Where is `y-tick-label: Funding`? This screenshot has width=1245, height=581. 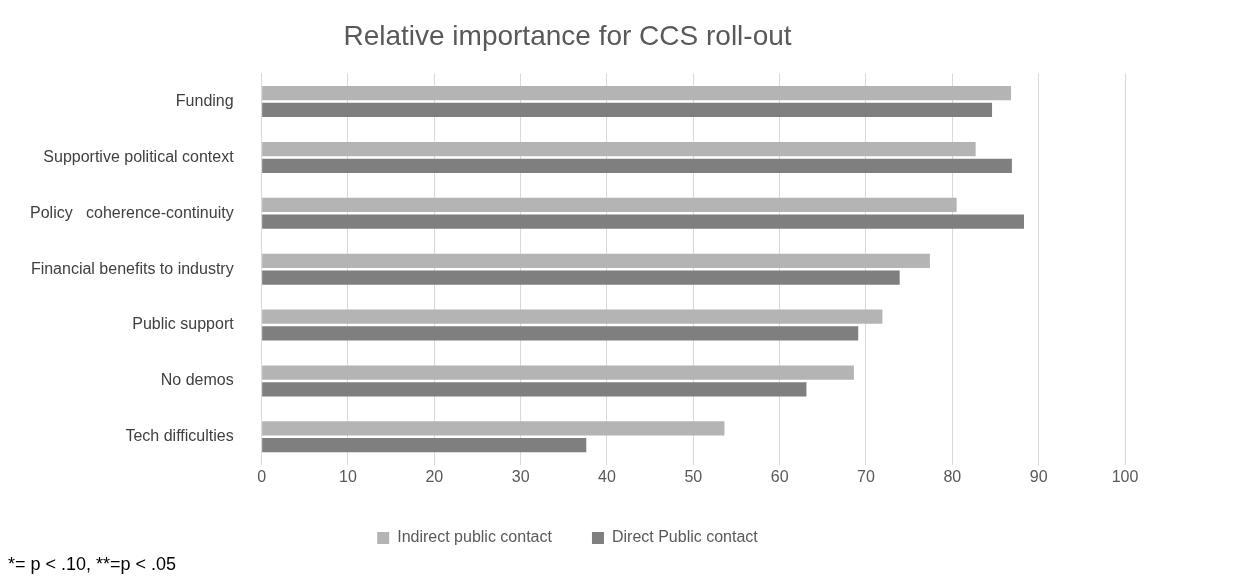
y-tick-label: Funding is located at coordinates (204, 100).